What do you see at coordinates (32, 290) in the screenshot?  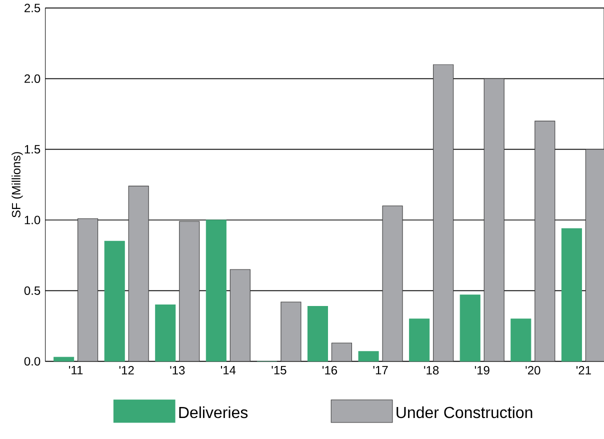 I see `y-tick-label: 0.5` at bounding box center [32, 290].